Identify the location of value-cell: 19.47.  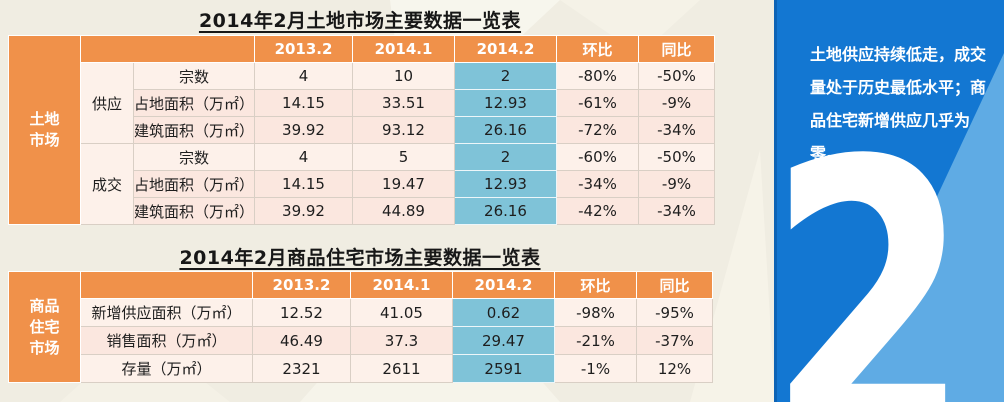
(404, 184).